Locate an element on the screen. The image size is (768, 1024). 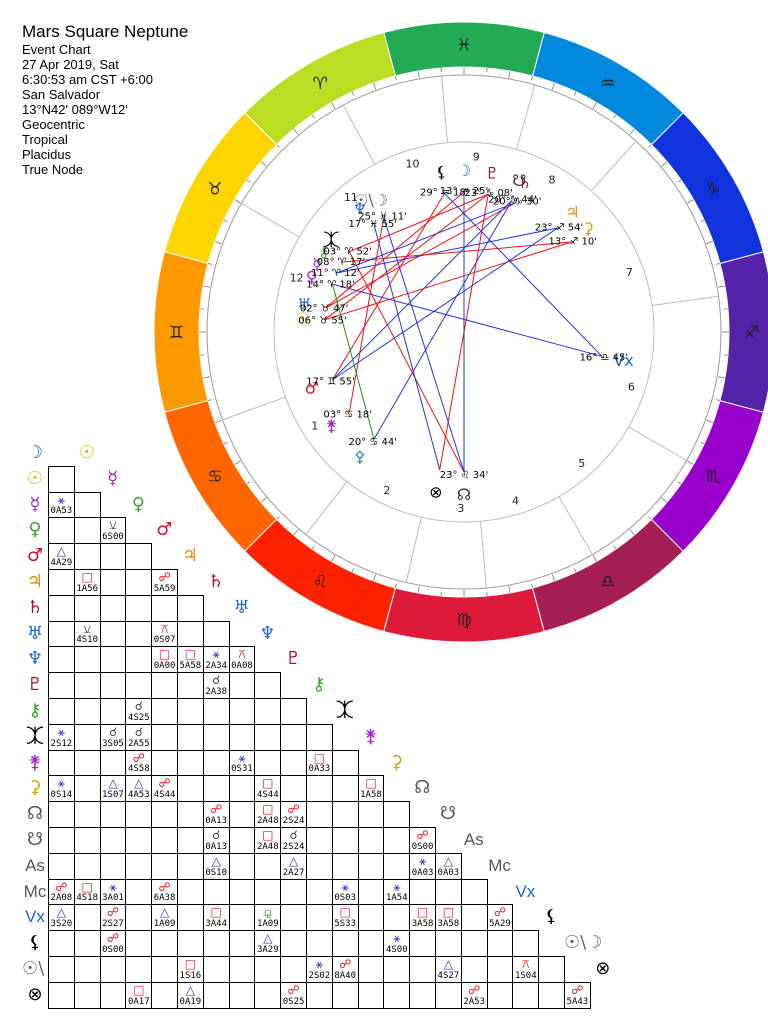
aspect-cell: △ 4S27 is located at coordinates (448, 969).